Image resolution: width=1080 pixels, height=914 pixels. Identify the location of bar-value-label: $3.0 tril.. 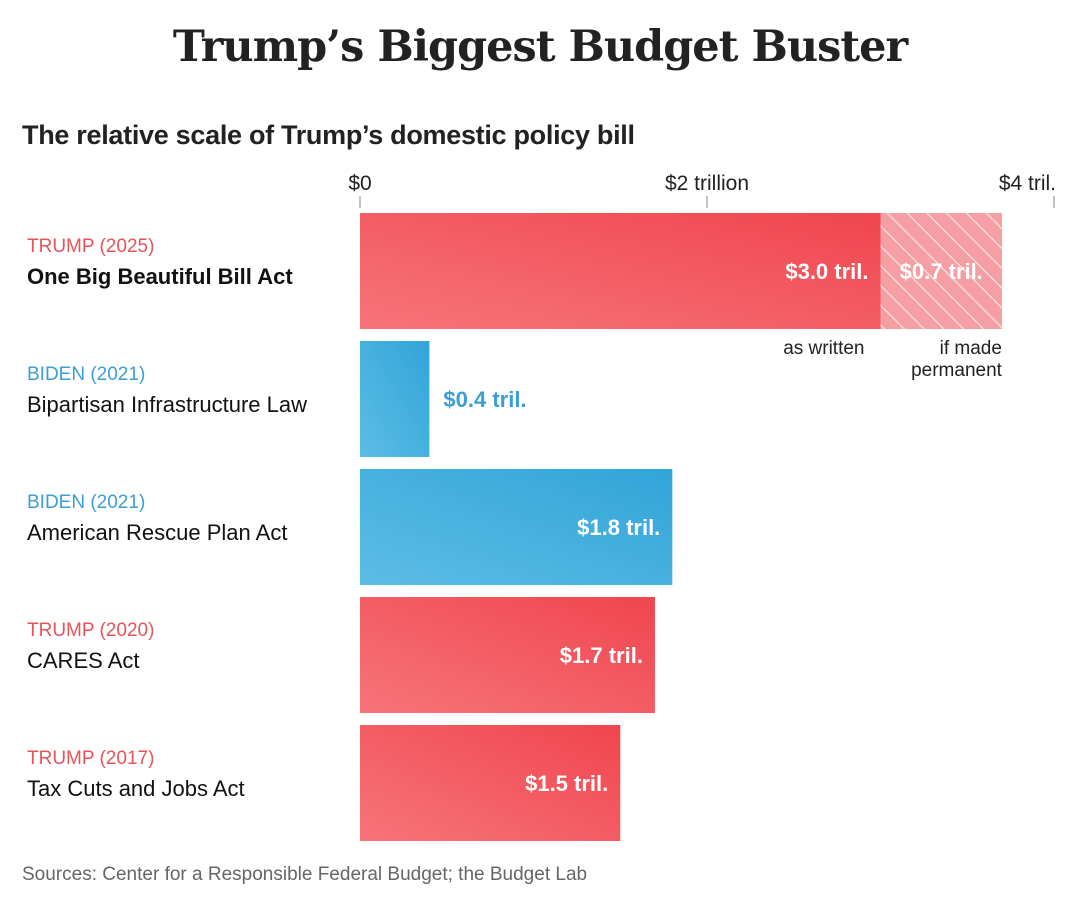
(826, 271).